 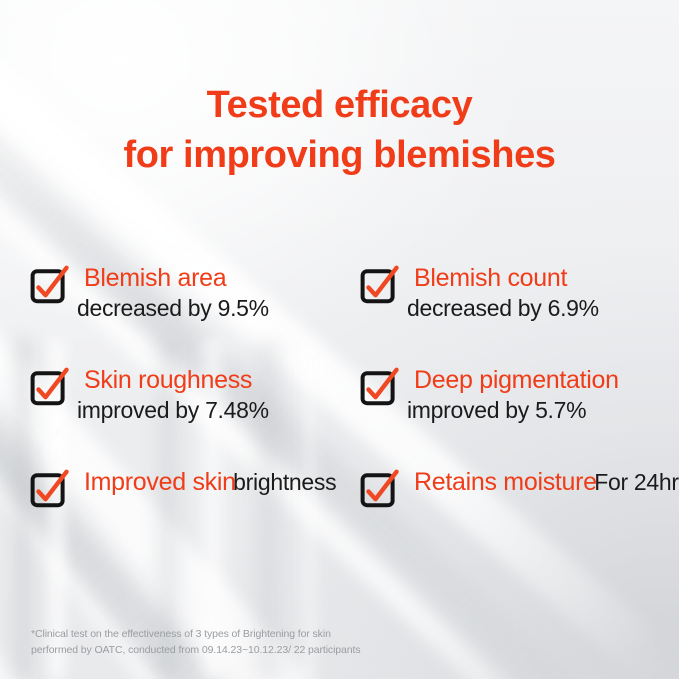 What do you see at coordinates (339, 155) in the screenshot?
I see `headline-line-2: for improving blemishes` at bounding box center [339, 155].